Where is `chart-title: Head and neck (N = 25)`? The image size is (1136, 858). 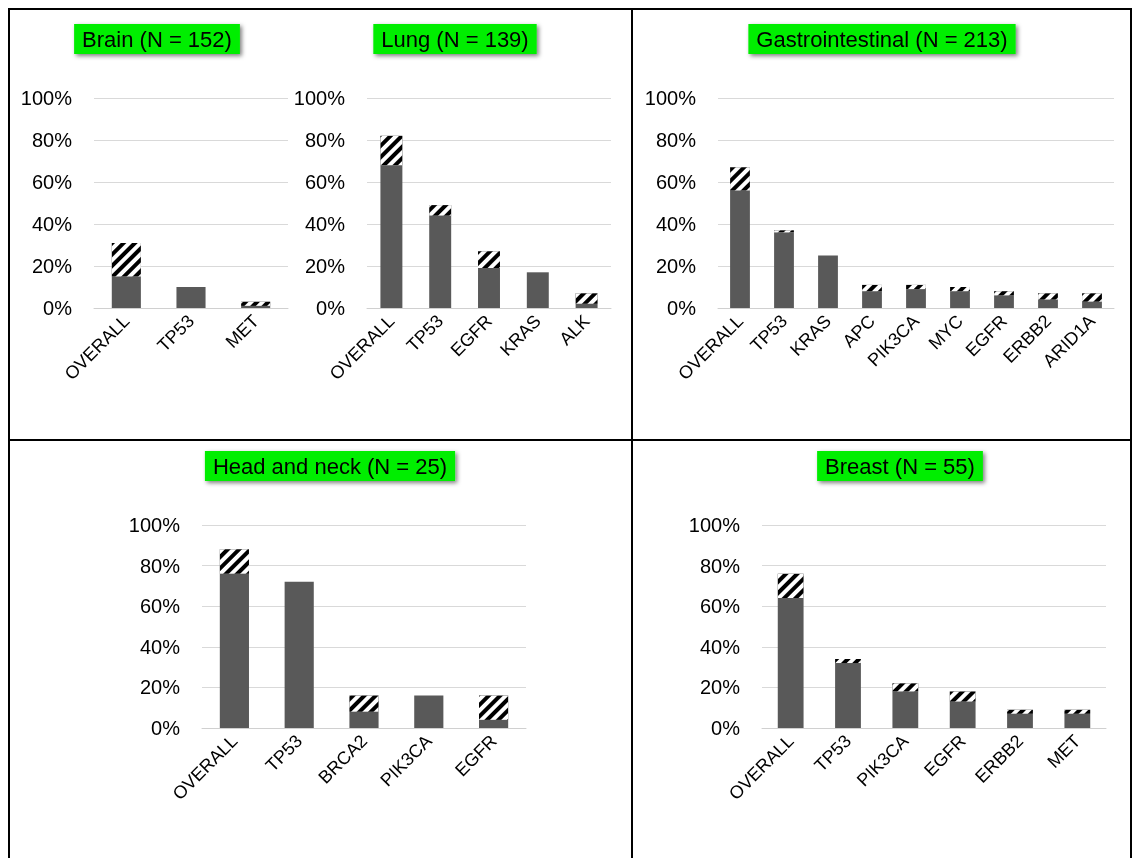
chart-title: Head and neck (N = 25) is located at coordinates (330, 466).